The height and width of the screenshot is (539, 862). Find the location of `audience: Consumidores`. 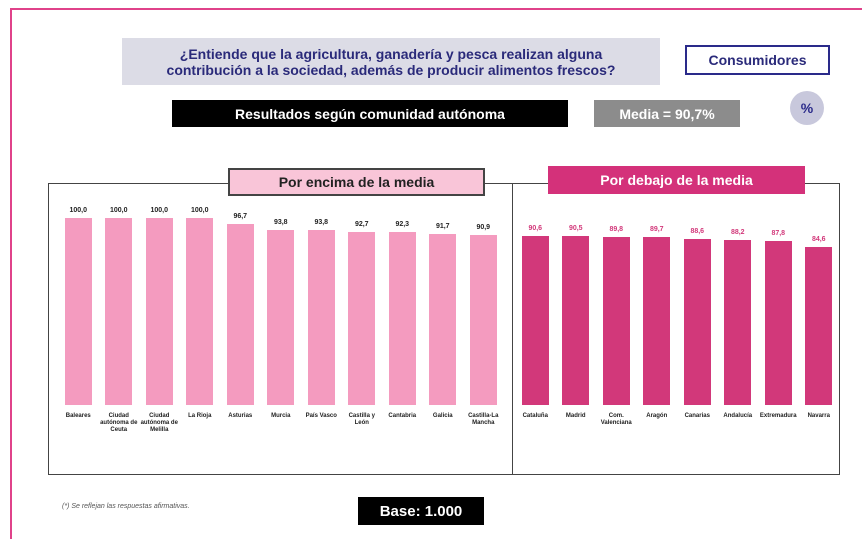

audience: Consumidores is located at coordinates (757, 60).